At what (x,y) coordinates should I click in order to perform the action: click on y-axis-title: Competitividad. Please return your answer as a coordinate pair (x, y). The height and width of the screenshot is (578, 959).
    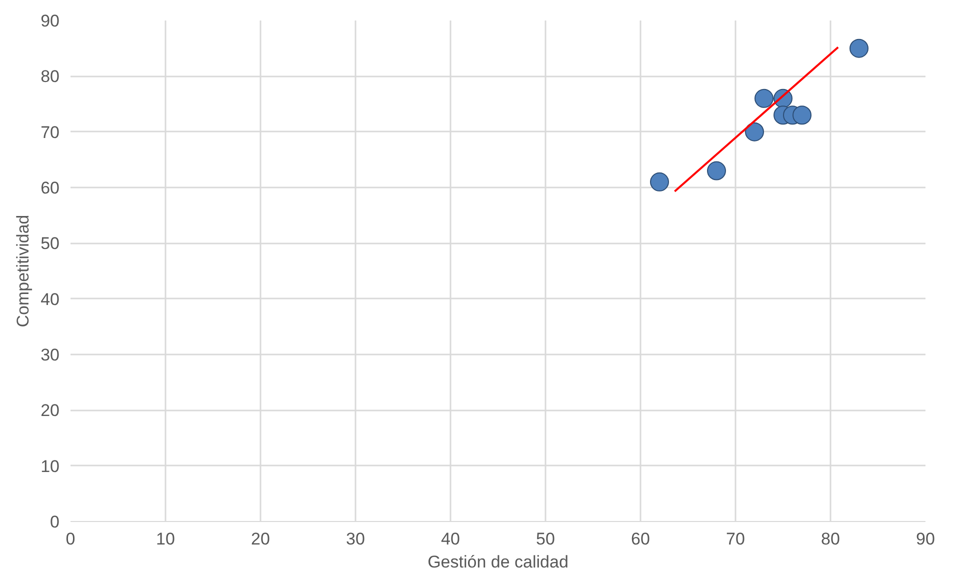
    Looking at the image, I should click on (23, 271).